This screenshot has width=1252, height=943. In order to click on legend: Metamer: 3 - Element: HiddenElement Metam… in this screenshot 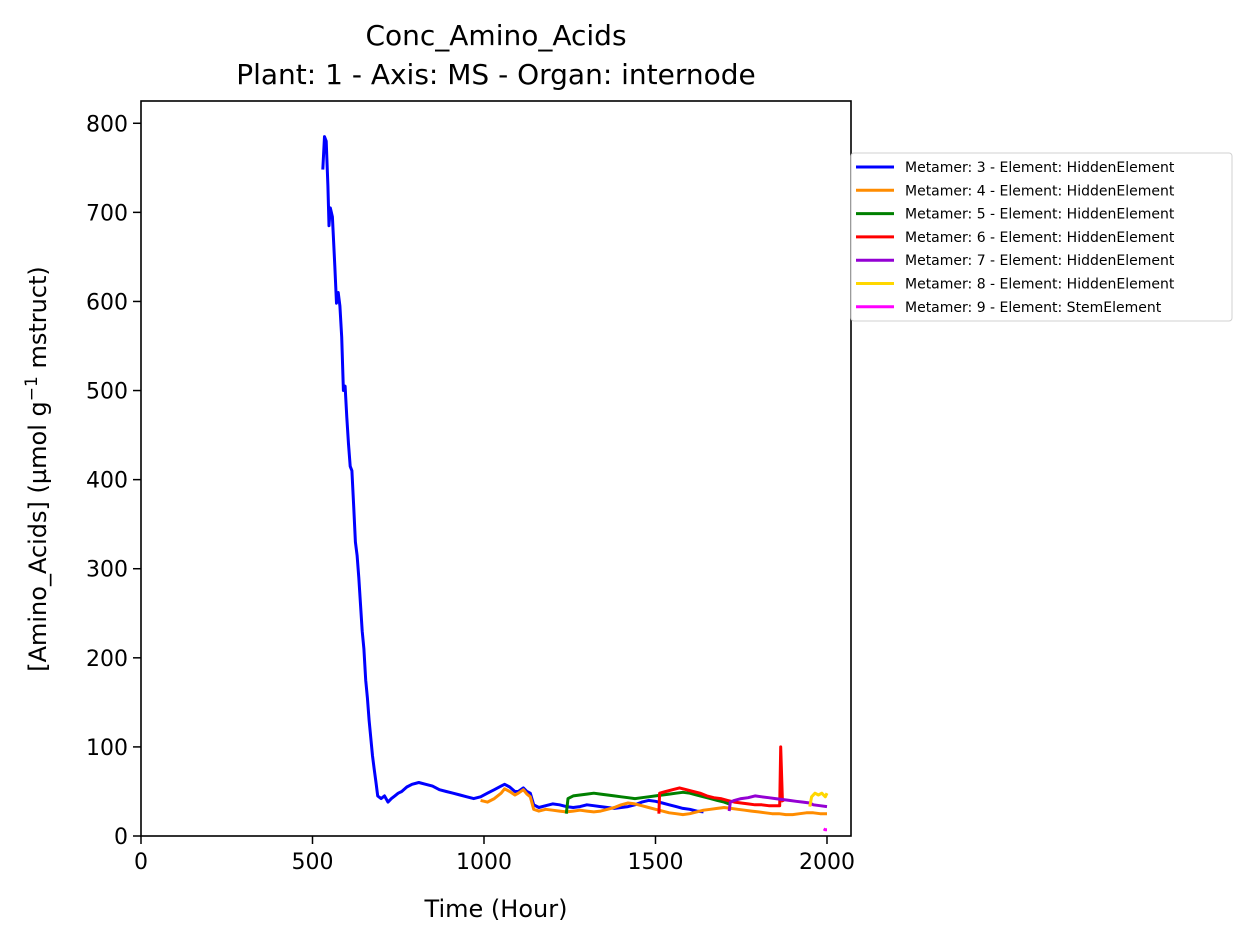, I will do `click(1041, 237)`.